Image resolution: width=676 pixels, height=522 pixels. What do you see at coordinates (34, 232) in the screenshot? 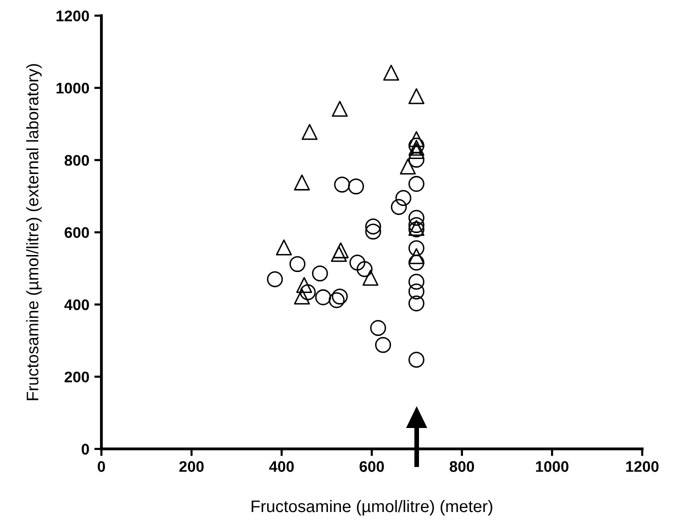
I see `y-axis-title: Fructosamine (µmol/litre) (external laboratory)` at bounding box center [34, 232].